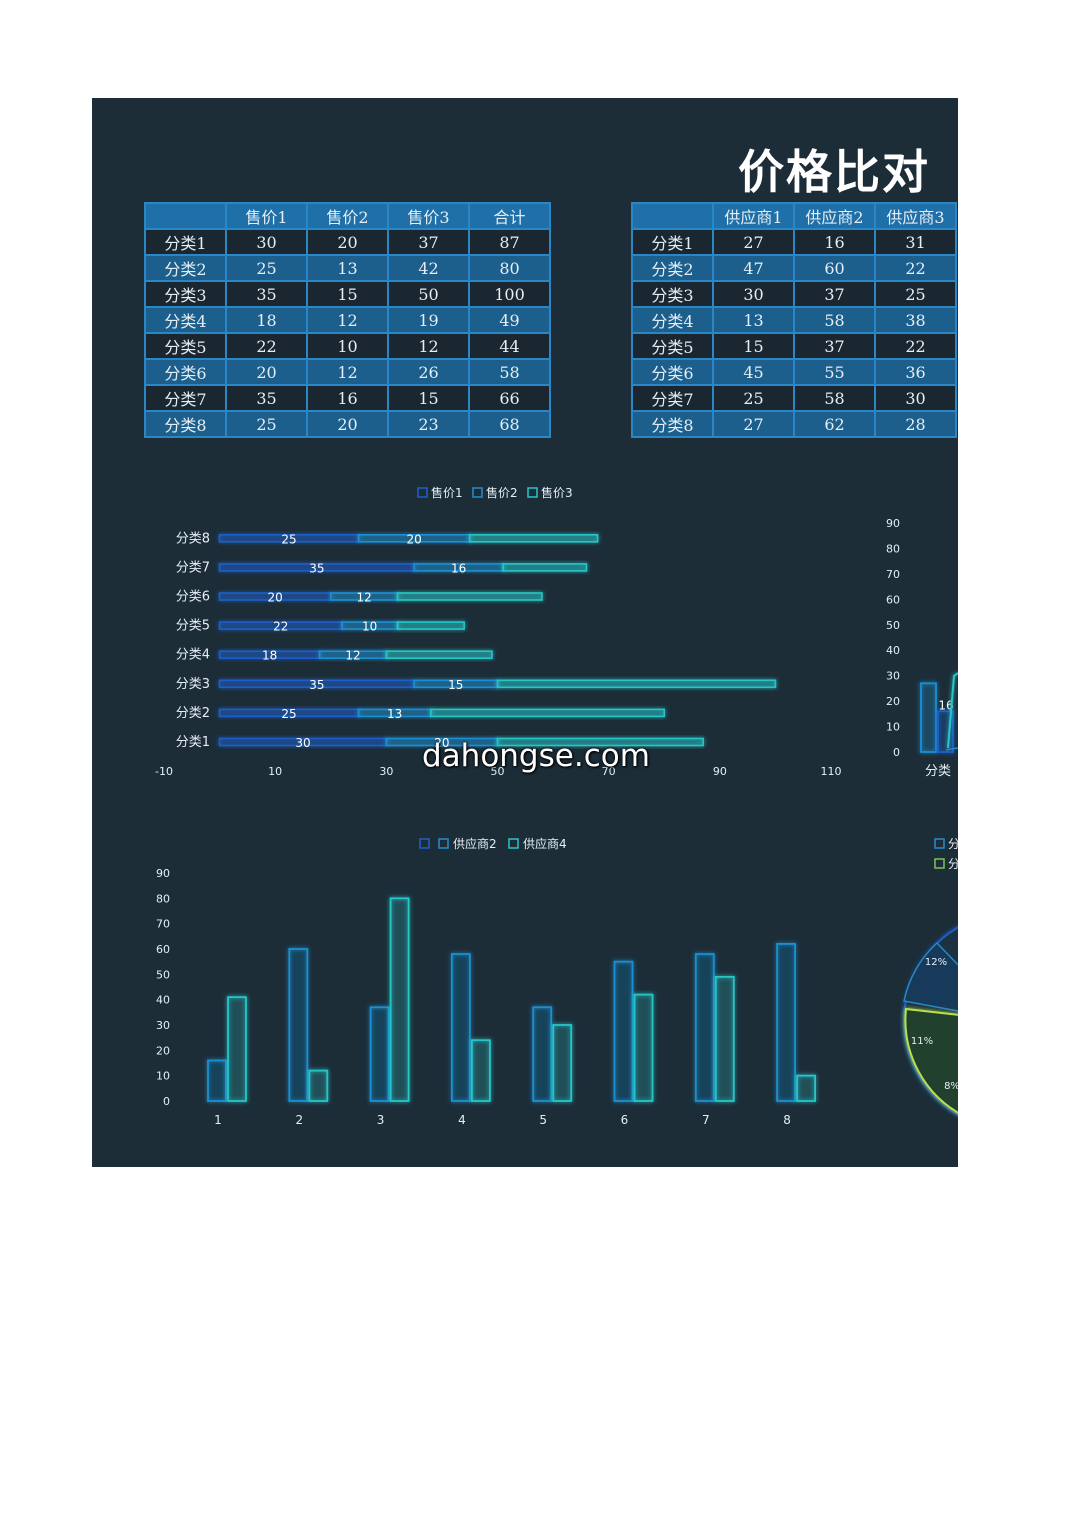 This screenshot has width=1080, height=1526. I want to click on y-tick-label: 40, so click(893, 650).